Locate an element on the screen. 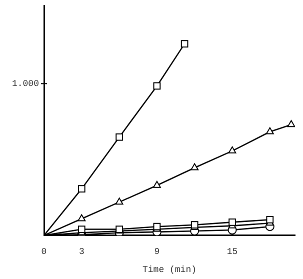 This screenshot has width=303, height=279. x-tick-label: 15 is located at coordinates (232, 252).